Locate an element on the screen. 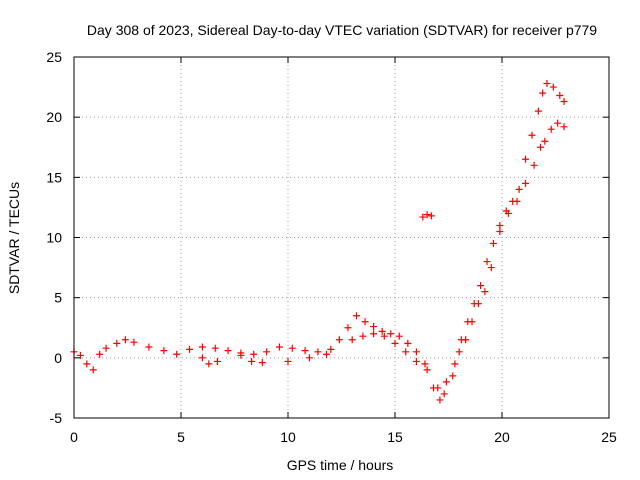  x-tick-label: 25 is located at coordinates (609, 437).